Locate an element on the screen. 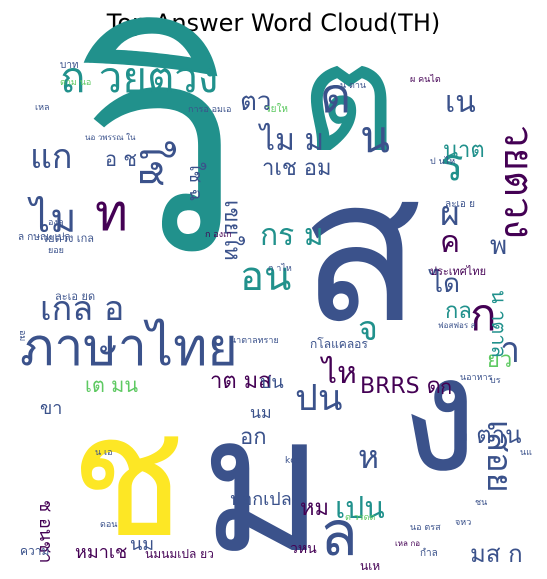 The width and height of the screenshot is (547, 579). wordcloud-word: าเช อม is located at coordinates (297, 168).